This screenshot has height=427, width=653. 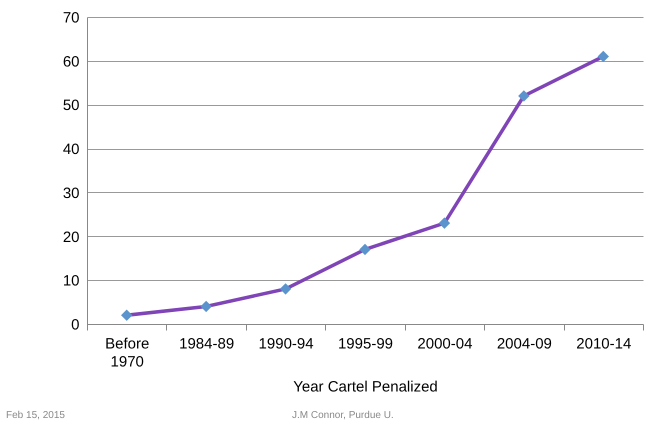 I want to click on x-axis-title: Year Cartel Penalized, so click(x=365, y=387).